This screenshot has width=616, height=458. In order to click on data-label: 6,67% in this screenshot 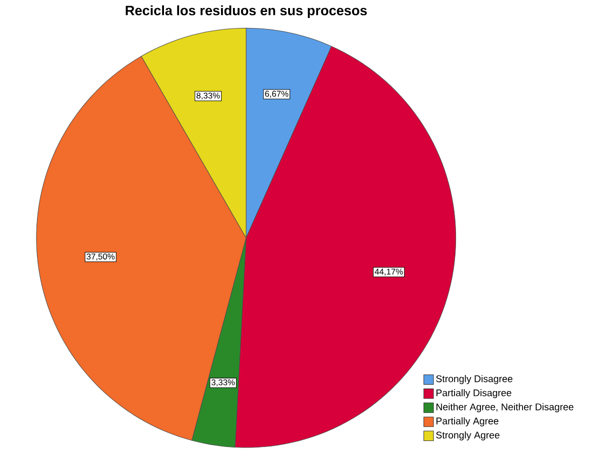, I will do `click(276, 94)`.